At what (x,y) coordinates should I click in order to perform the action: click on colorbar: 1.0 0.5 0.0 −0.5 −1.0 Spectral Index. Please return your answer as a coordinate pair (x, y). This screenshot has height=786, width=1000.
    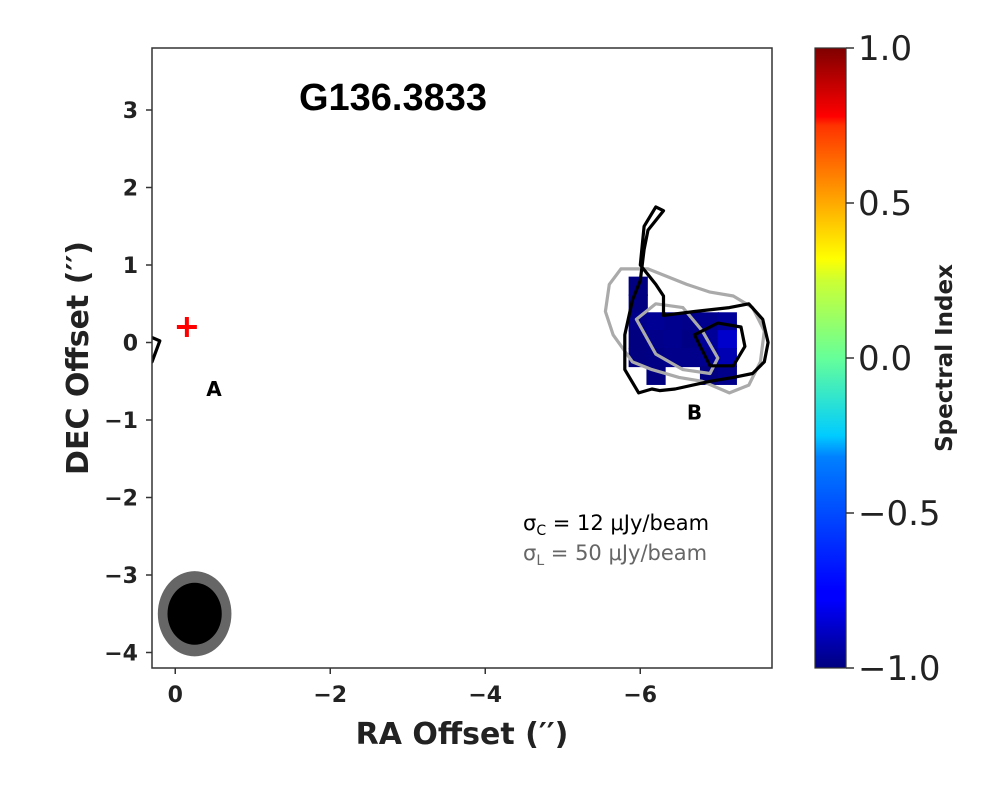
    Looking at the image, I should click on (886, 359).